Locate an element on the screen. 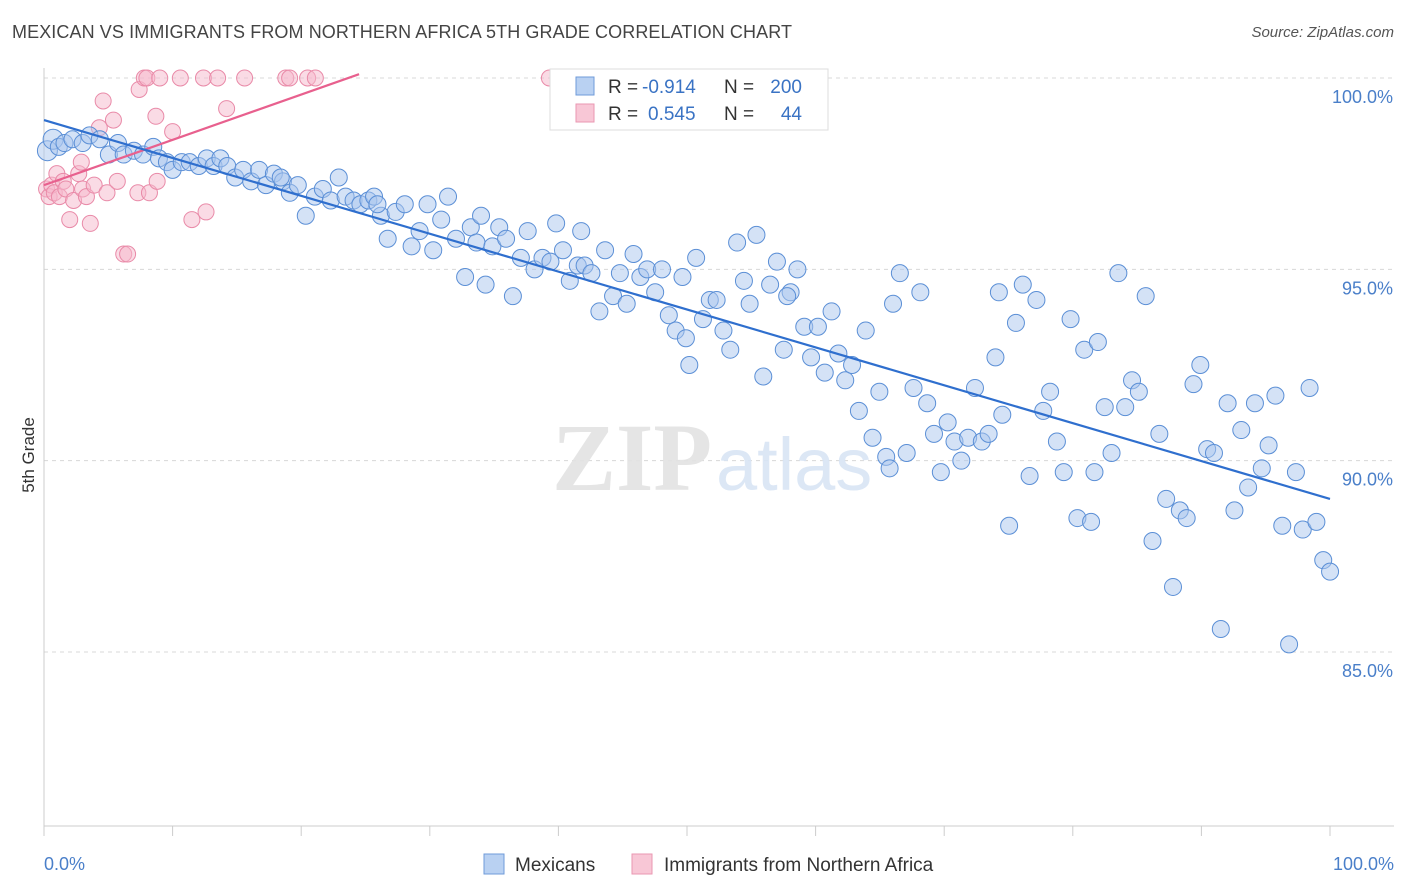  y-axis-title: 5th Grade is located at coordinates (28, 455).